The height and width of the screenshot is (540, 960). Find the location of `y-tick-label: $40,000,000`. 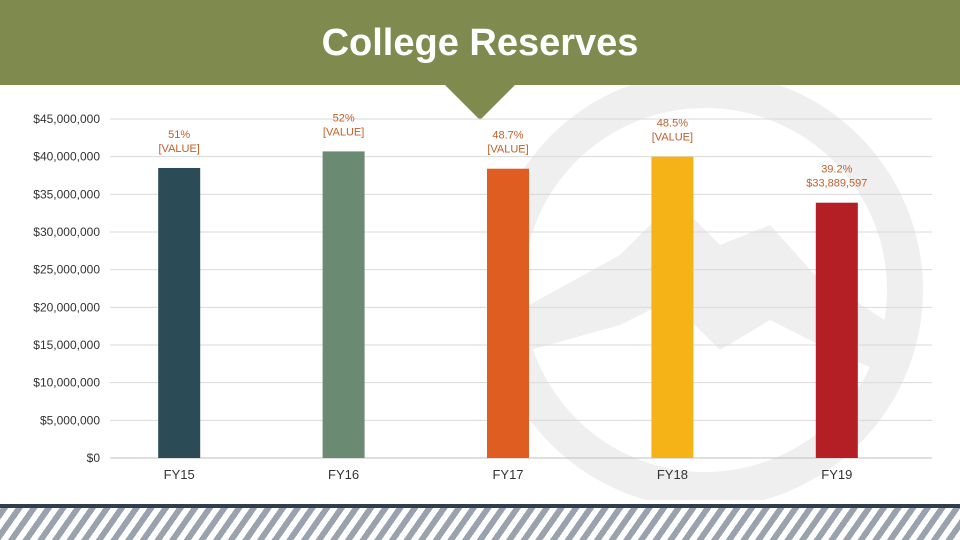

y-tick-label: $40,000,000 is located at coordinates (66, 157).